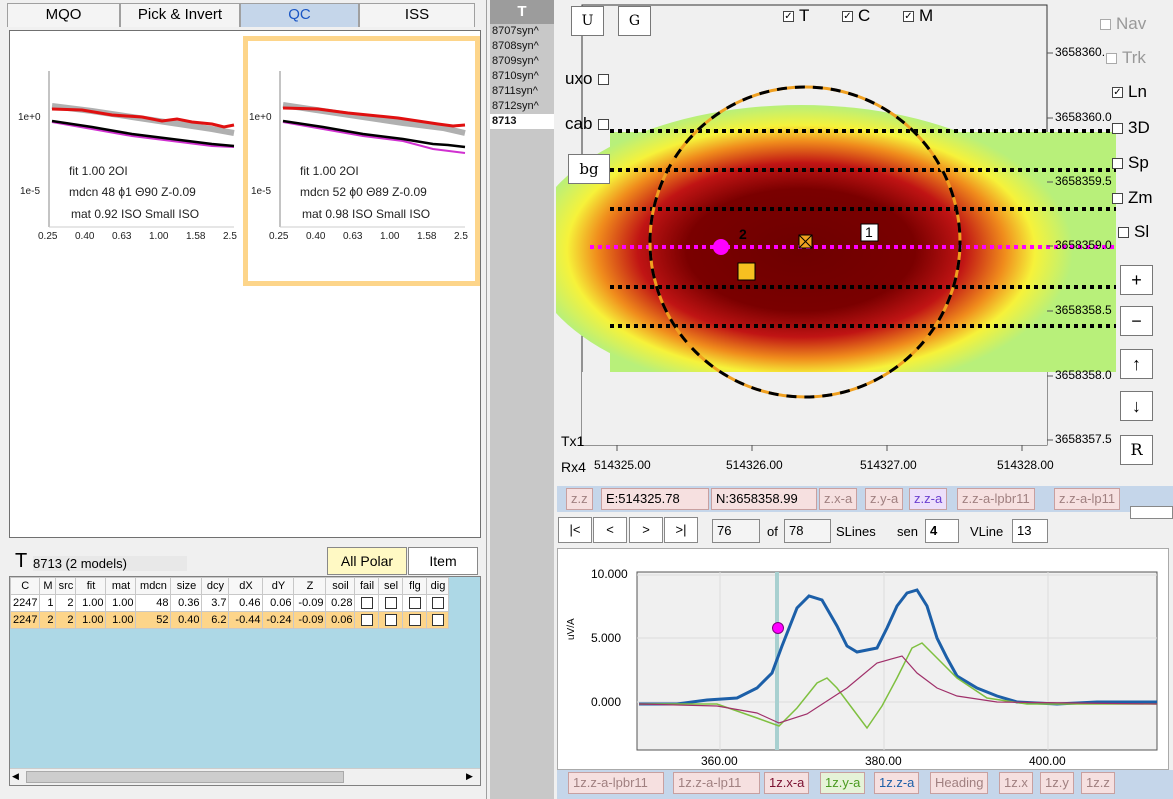 This screenshot has width=1173, height=799. I want to click on chip-z-x-a: z.x-a, so click(838, 499).